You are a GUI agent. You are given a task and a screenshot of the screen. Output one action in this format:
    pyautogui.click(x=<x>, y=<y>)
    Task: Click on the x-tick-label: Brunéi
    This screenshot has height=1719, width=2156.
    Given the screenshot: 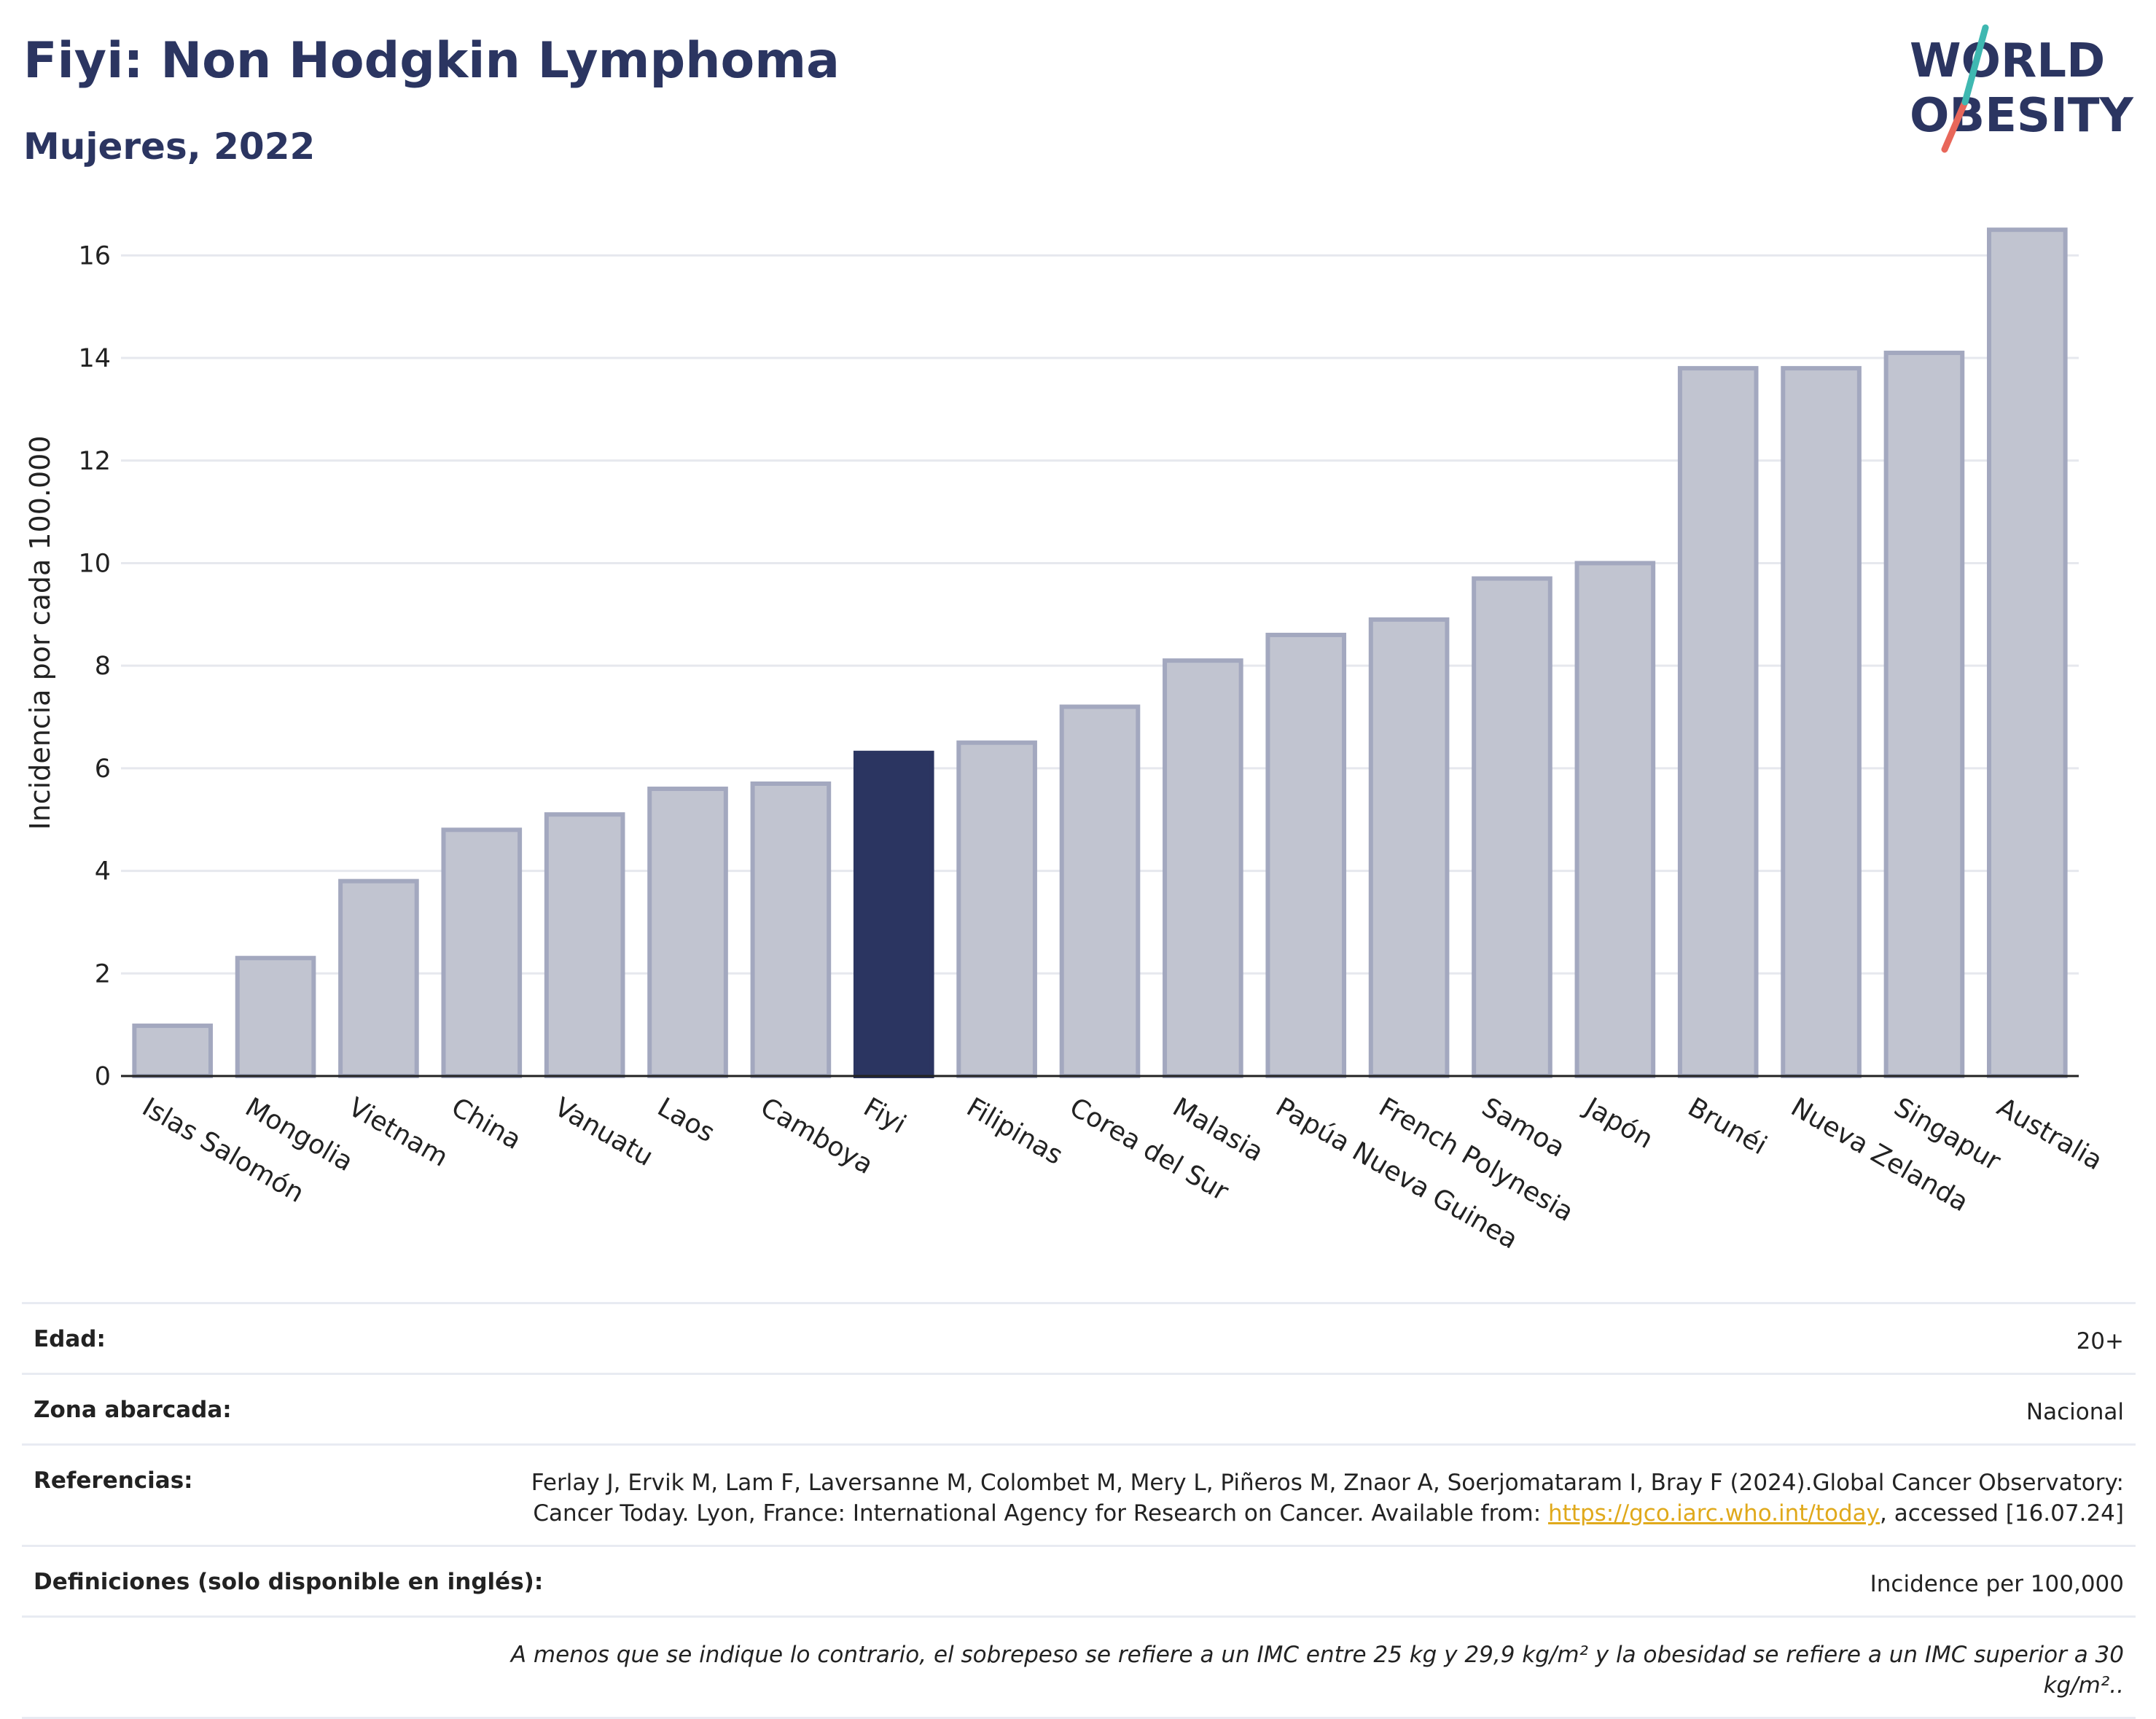 What is the action you would take?
    pyautogui.click(x=1728, y=1126)
    